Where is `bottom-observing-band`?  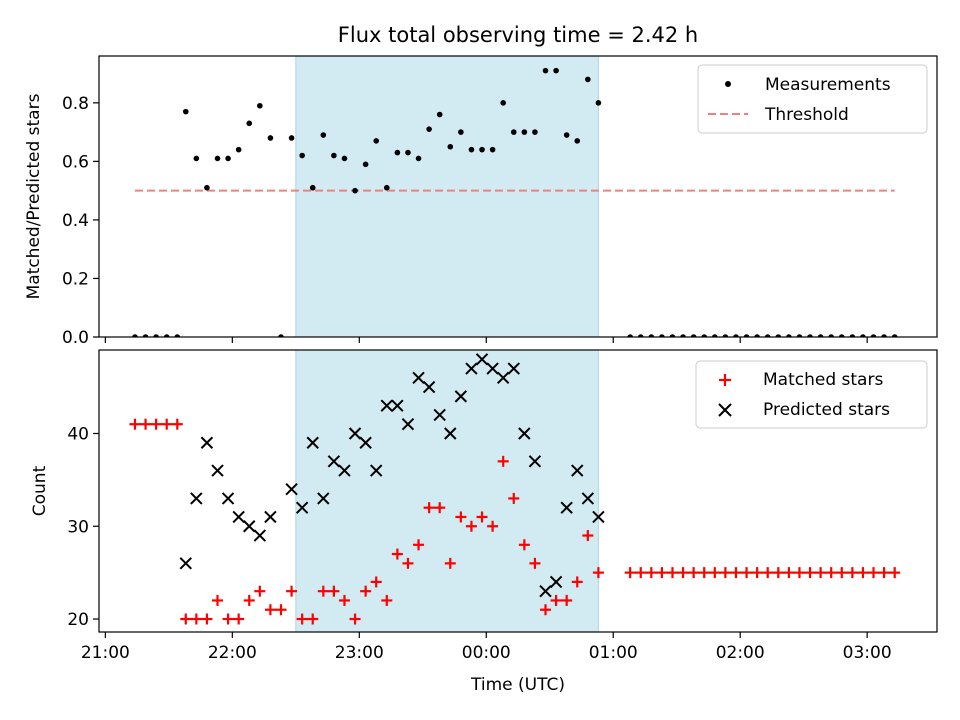
bottom-observing-band is located at coordinates (447, 491).